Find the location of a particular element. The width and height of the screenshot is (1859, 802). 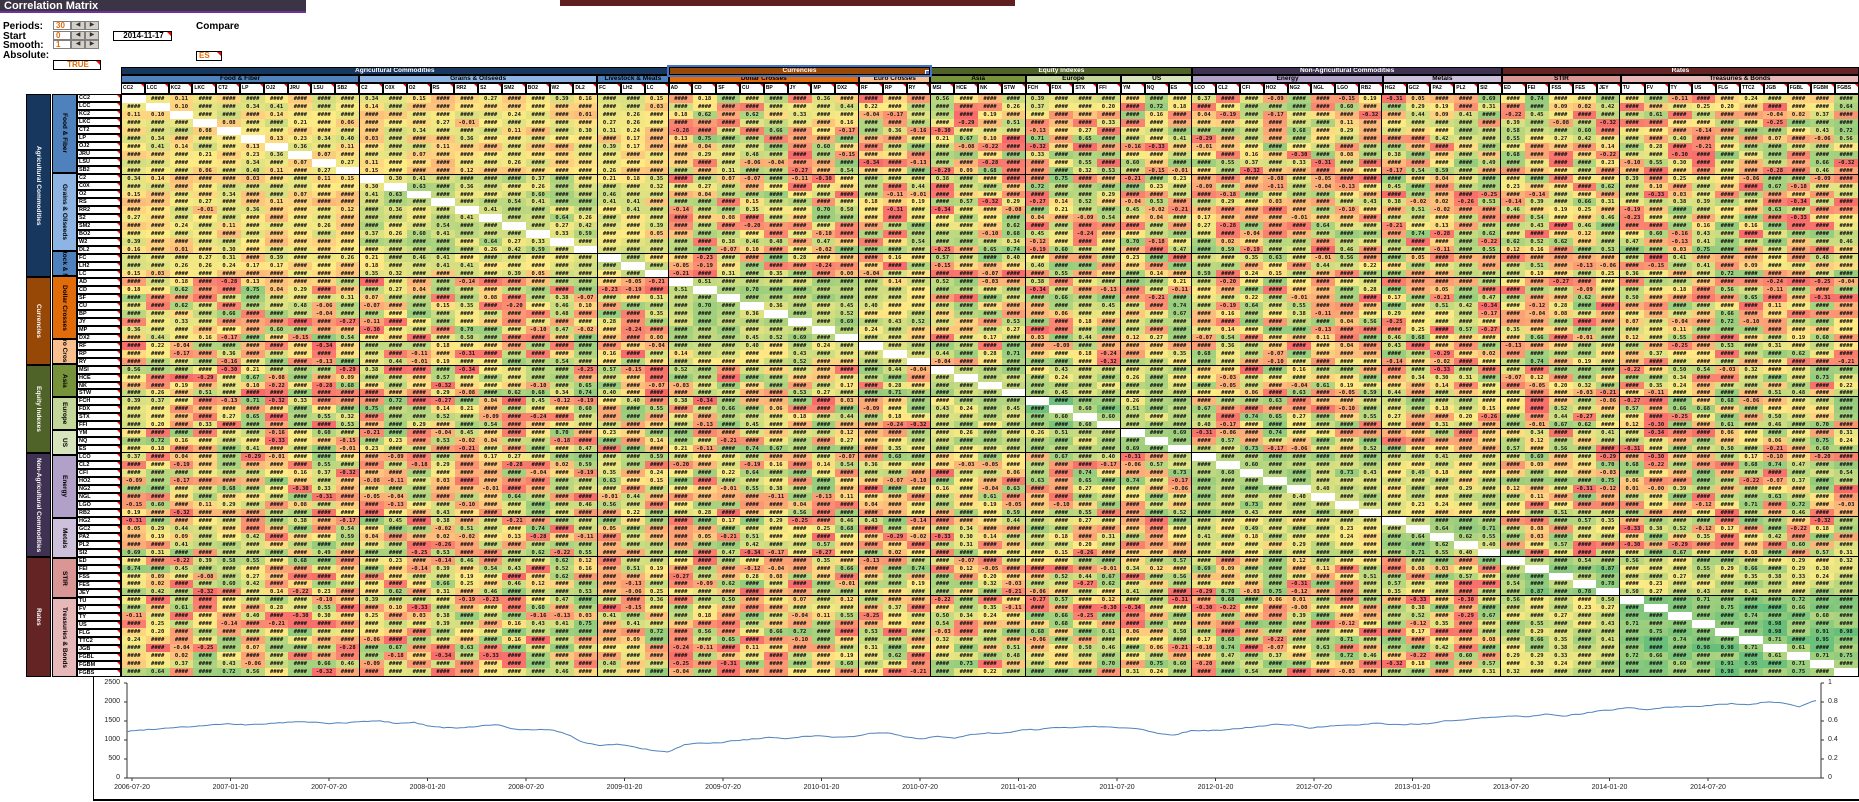

matrix-cell: 0.69 is located at coordinates (1132, 449).